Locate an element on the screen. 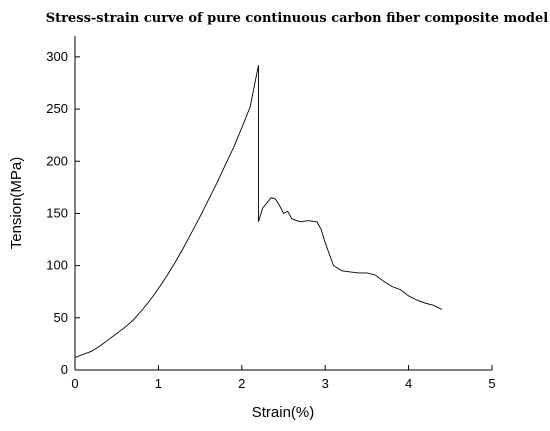 Image resolution: width=550 pixels, height=431 pixels. y-tick-label: 50 is located at coordinates (61, 317).